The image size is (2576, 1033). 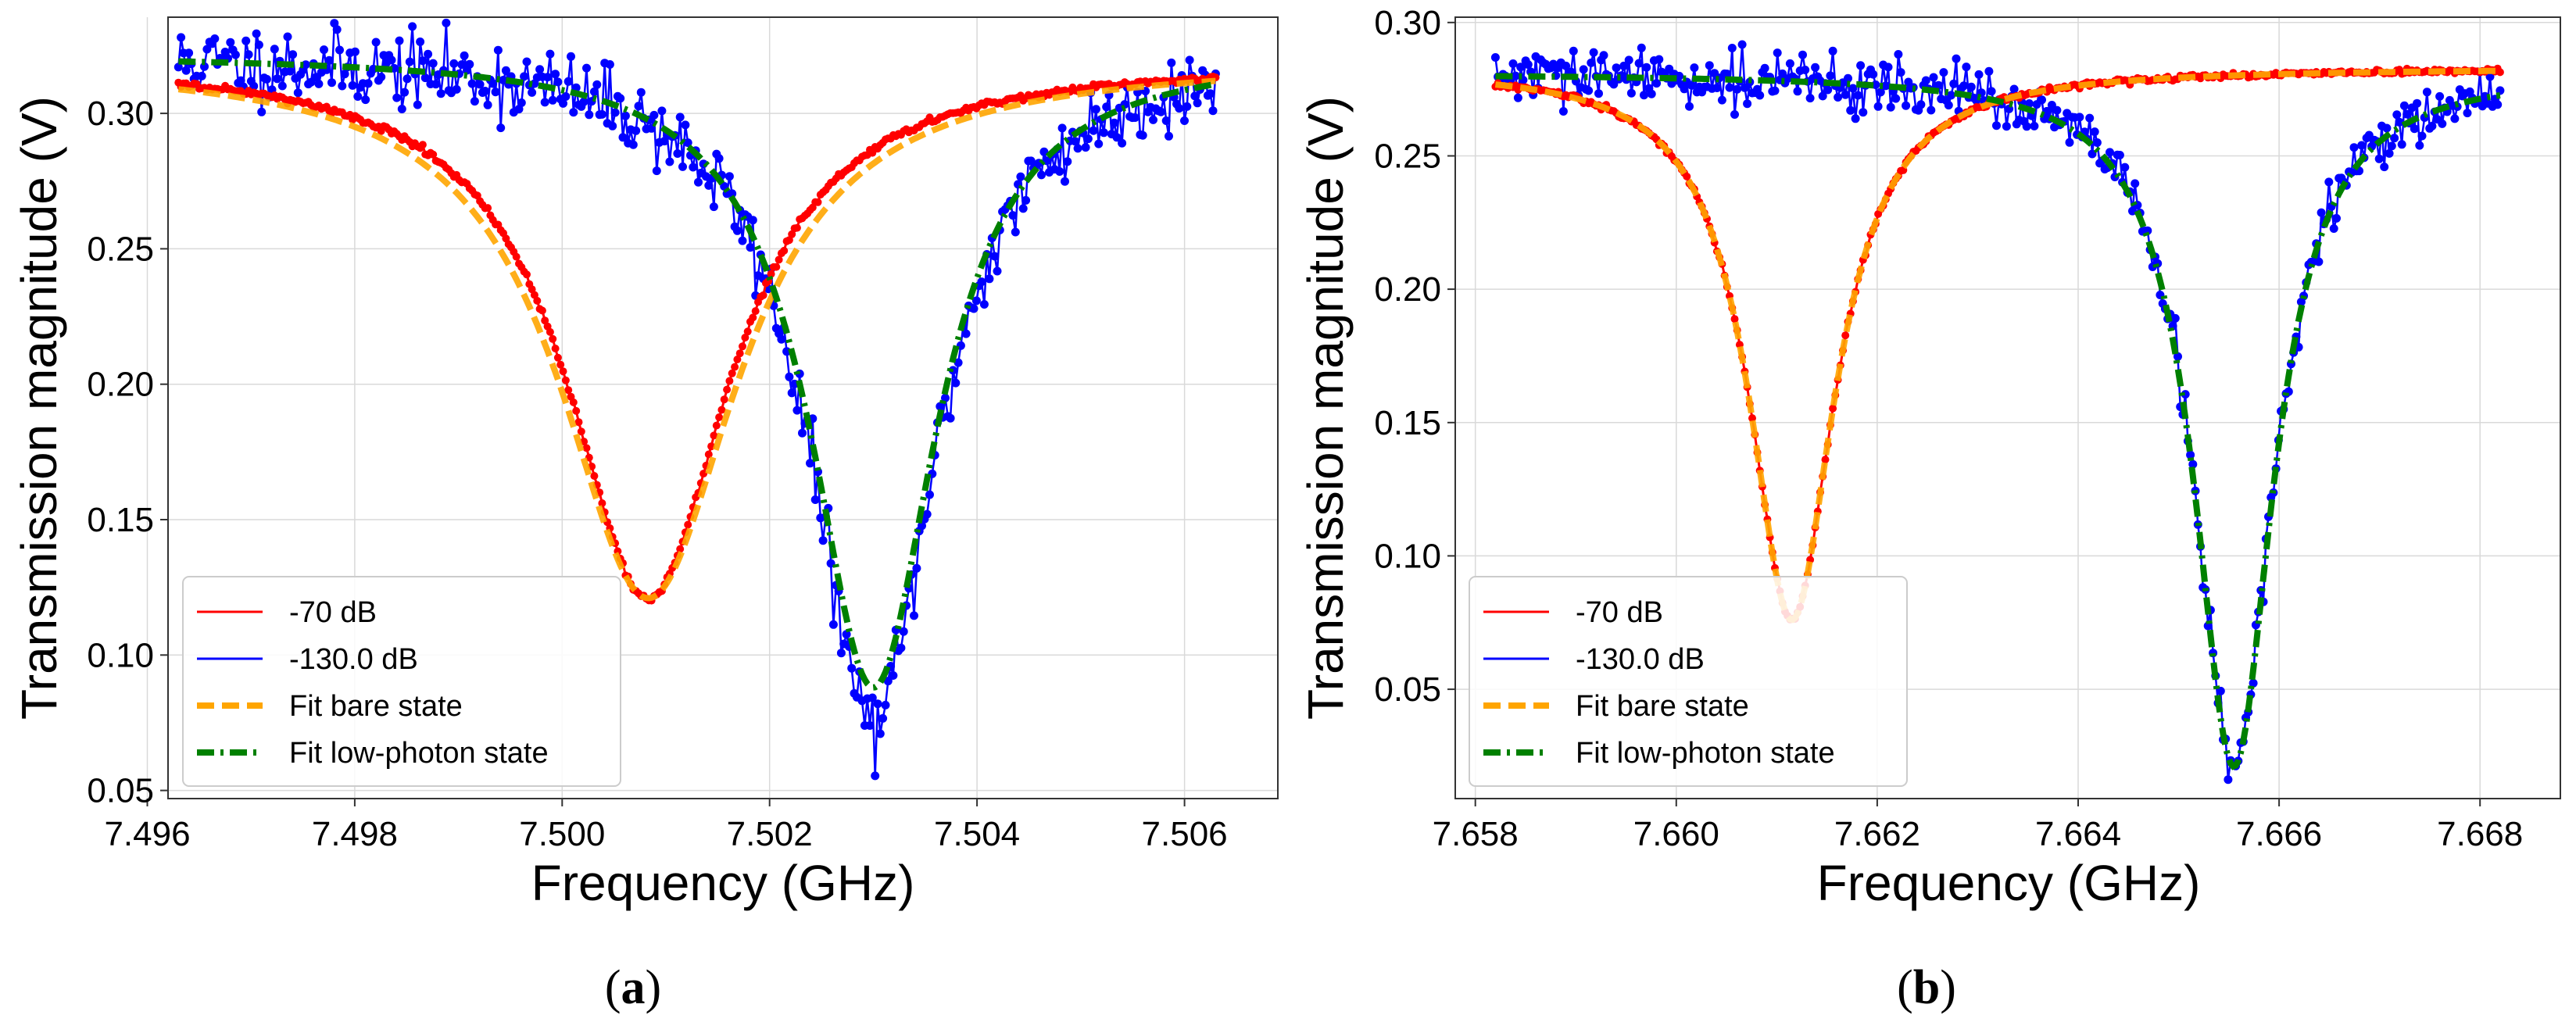 What do you see at coordinates (127, 453) in the screenshot?
I see `panel-a-y-ticks: 0.05 0.10 0.15 0.20 0.25 0.30` at bounding box center [127, 453].